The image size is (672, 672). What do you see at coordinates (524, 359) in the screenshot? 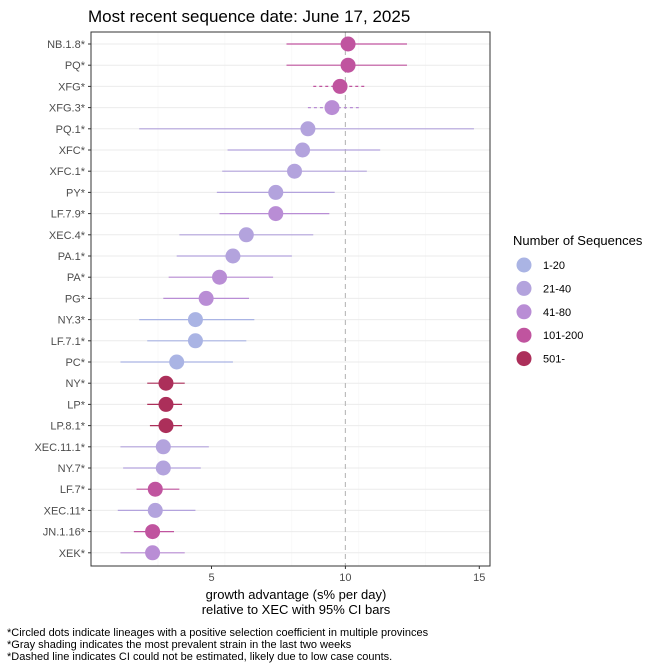
I see `legend-key-501-` at bounding box center [524, 359].